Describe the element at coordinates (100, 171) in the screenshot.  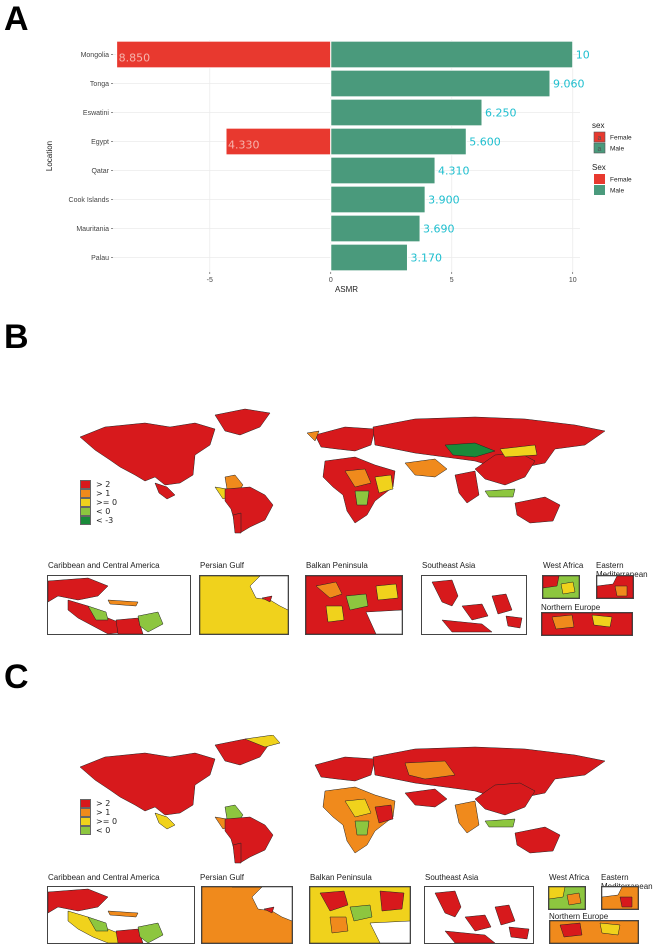
I see `tick-label-y: Qatar` at that location.